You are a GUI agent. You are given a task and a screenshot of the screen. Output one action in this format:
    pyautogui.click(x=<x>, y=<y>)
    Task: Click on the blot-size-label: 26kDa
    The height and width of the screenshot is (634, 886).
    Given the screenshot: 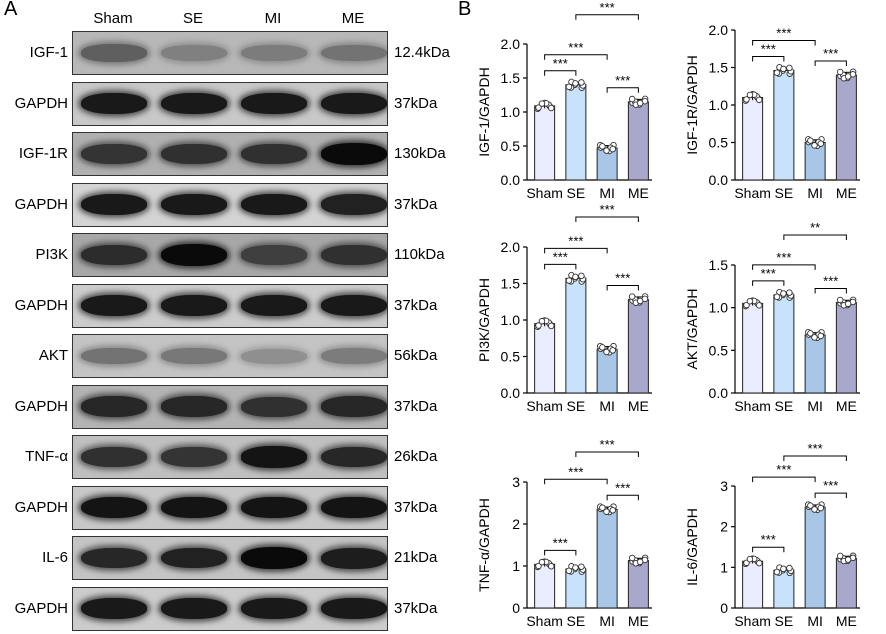 What is the action you would take?
    pyautogui.click(x=416, y=456)
    